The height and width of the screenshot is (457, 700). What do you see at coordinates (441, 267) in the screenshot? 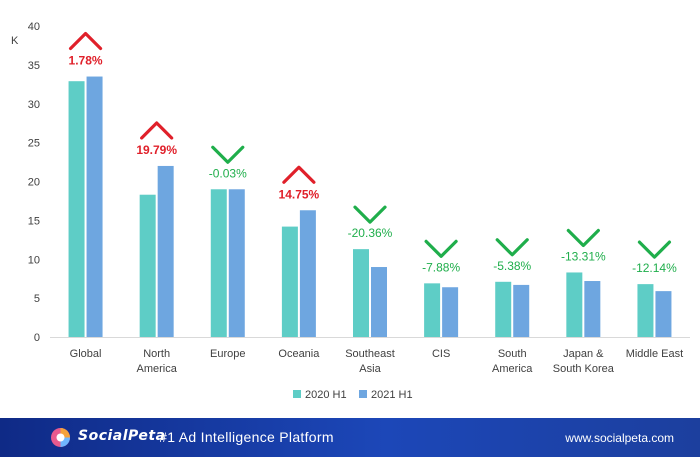
I see `change-percent-label: -7.88%` at bounding box center [441, 267].